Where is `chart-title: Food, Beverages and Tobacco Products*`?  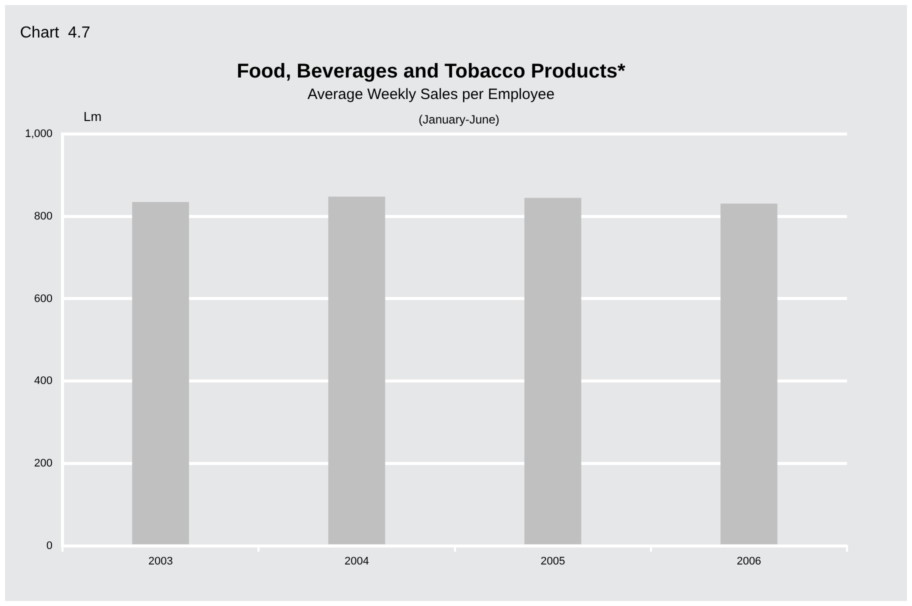
chart-title: Food, Beverages and Tobacco Products* is located at coordinates (431, 71).